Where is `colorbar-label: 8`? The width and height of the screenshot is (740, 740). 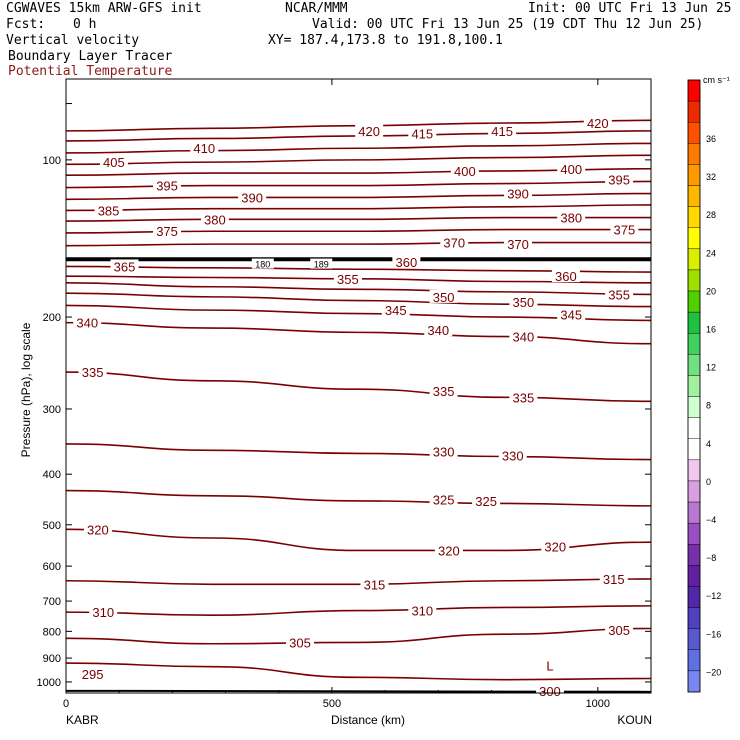
colorbar-label: 8 is located at coordinates (708, 406).